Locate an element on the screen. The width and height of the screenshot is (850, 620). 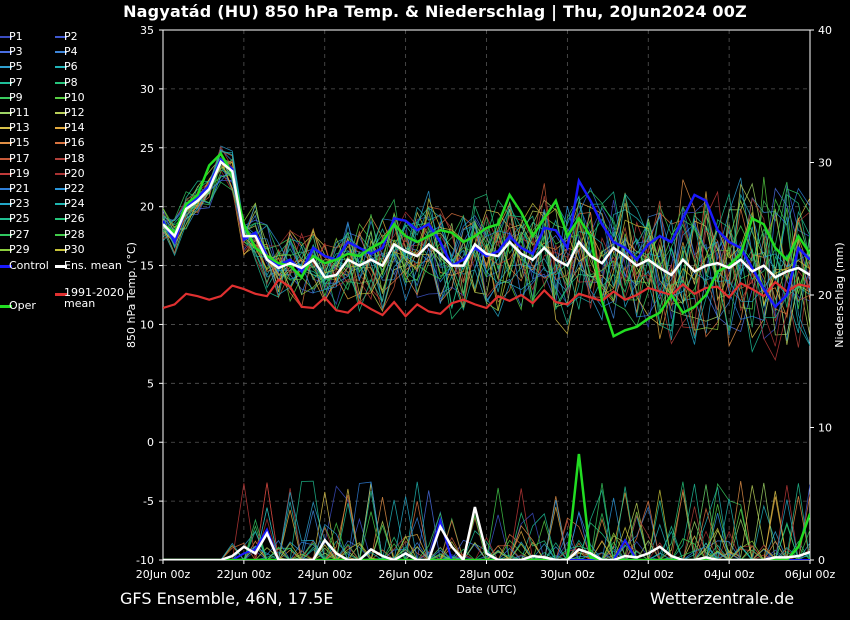
legend-label: P17 is located at coordinates (19, 158).